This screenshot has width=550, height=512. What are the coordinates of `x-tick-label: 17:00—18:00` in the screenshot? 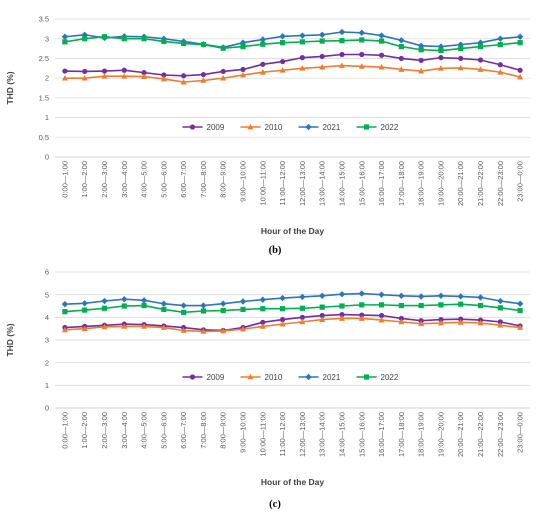 It's located at (401, 183).